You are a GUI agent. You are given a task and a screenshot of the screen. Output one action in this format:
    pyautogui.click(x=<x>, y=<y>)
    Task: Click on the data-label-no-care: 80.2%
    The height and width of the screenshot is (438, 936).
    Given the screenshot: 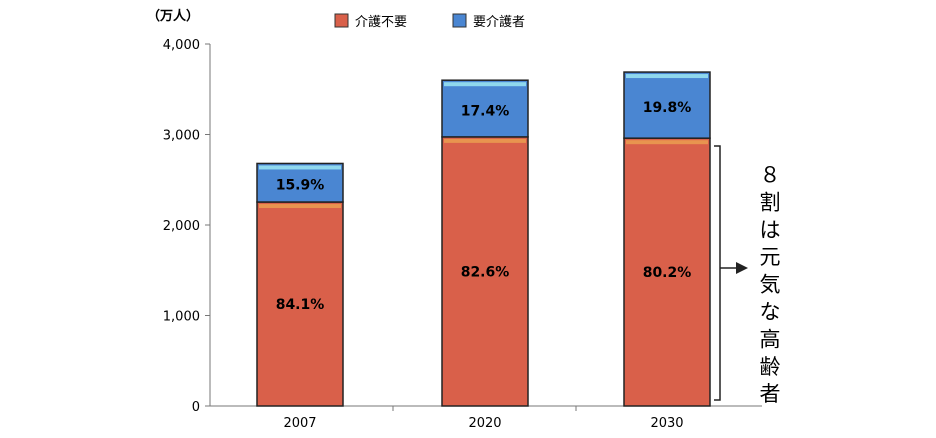 What is the action you would take?
    pyautogui.click(x=667, y=273)
    